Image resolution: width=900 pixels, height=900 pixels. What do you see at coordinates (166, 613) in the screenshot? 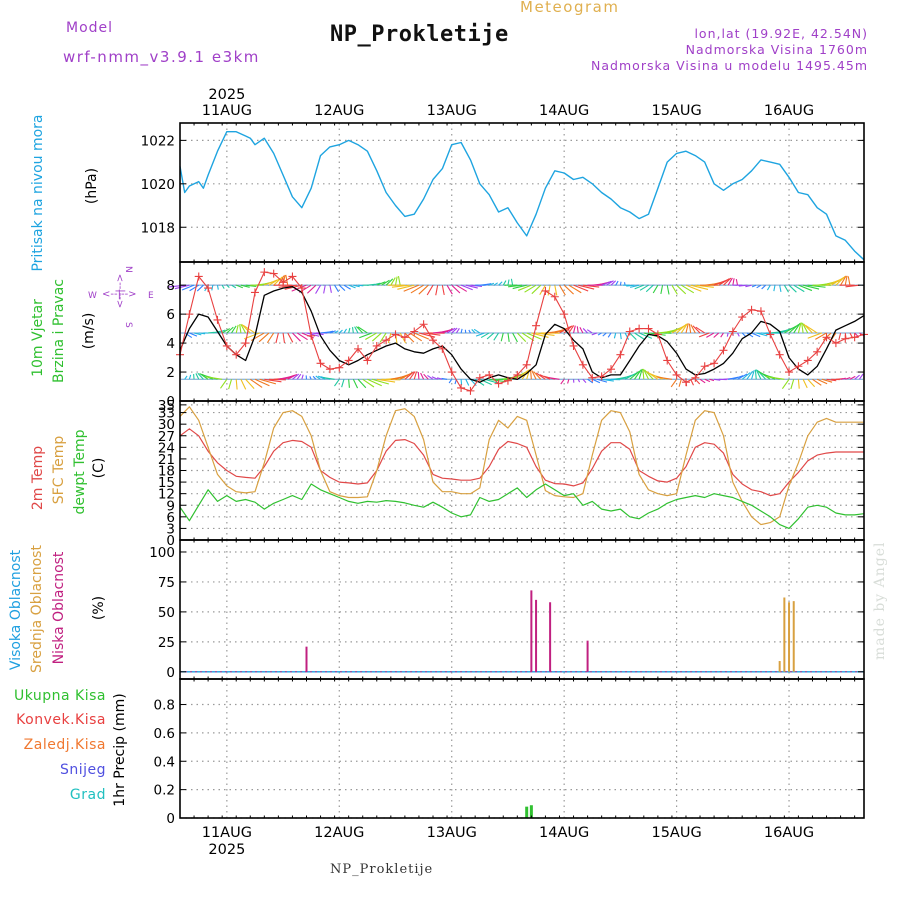
I see `y-tick-label: 50` at bounding box center [166, 613].